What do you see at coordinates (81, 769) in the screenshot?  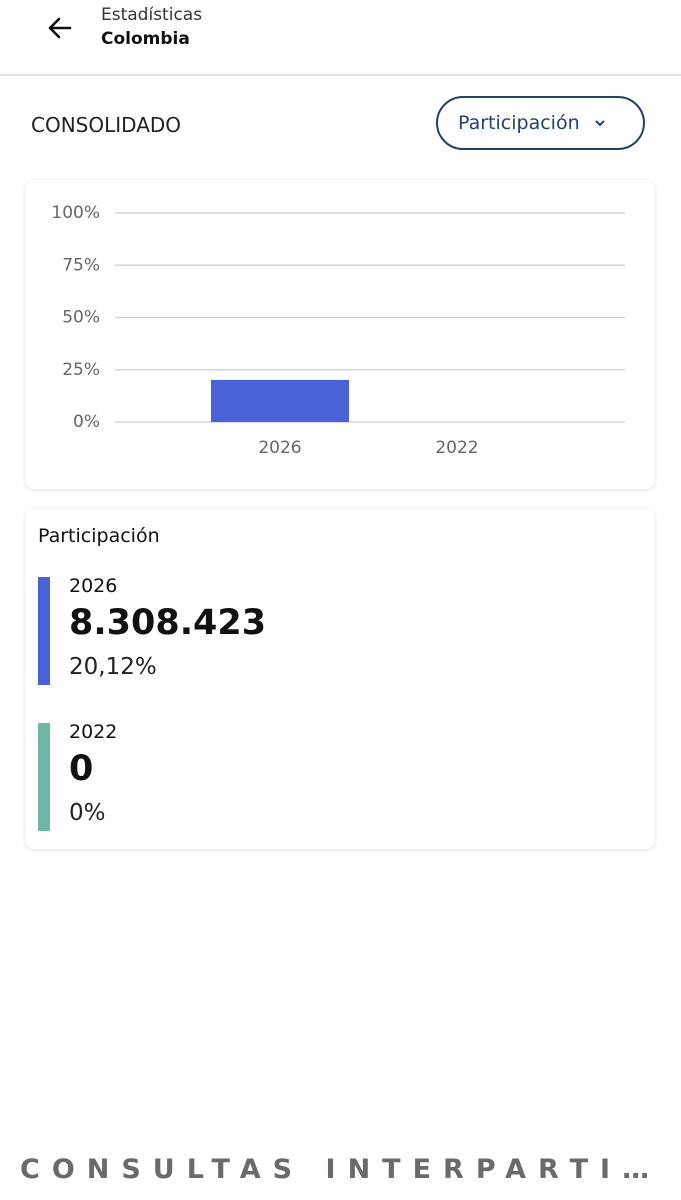 I see `votes: 0` at bounding box center [81, 769].